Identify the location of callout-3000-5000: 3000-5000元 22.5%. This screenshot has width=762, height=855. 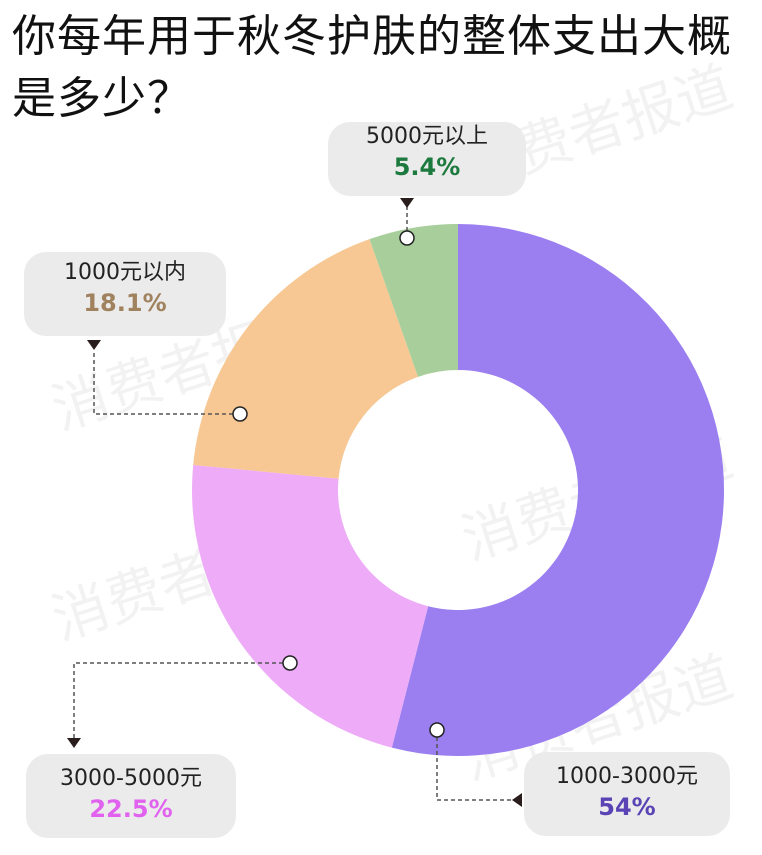
(131, 796).